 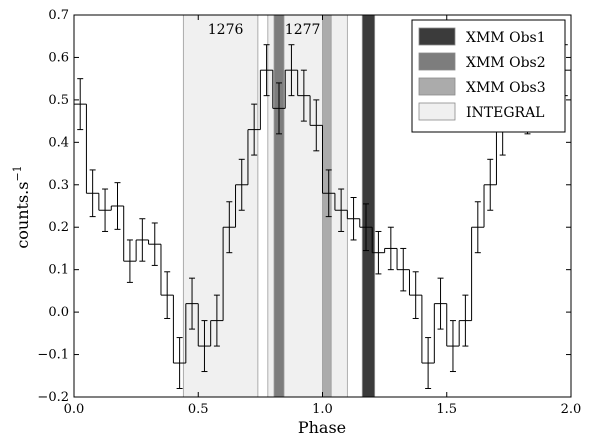 I want to click on y-tick-label: 0.4, so click(x=58, y=142).